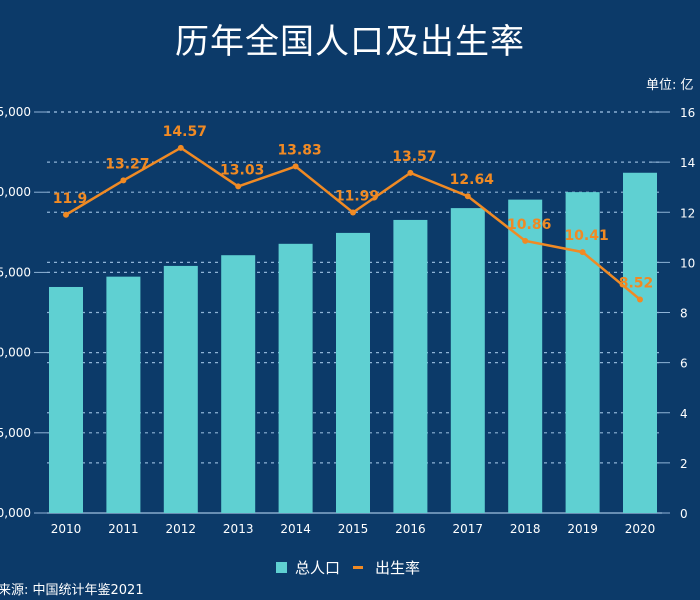 This screenshot has height=600, width=700. What do you see at coordinates (72, 590) in the screenshot?
I see `source-note: 来源: 中国统计年鉴2021` at bounding box center [72, 590].